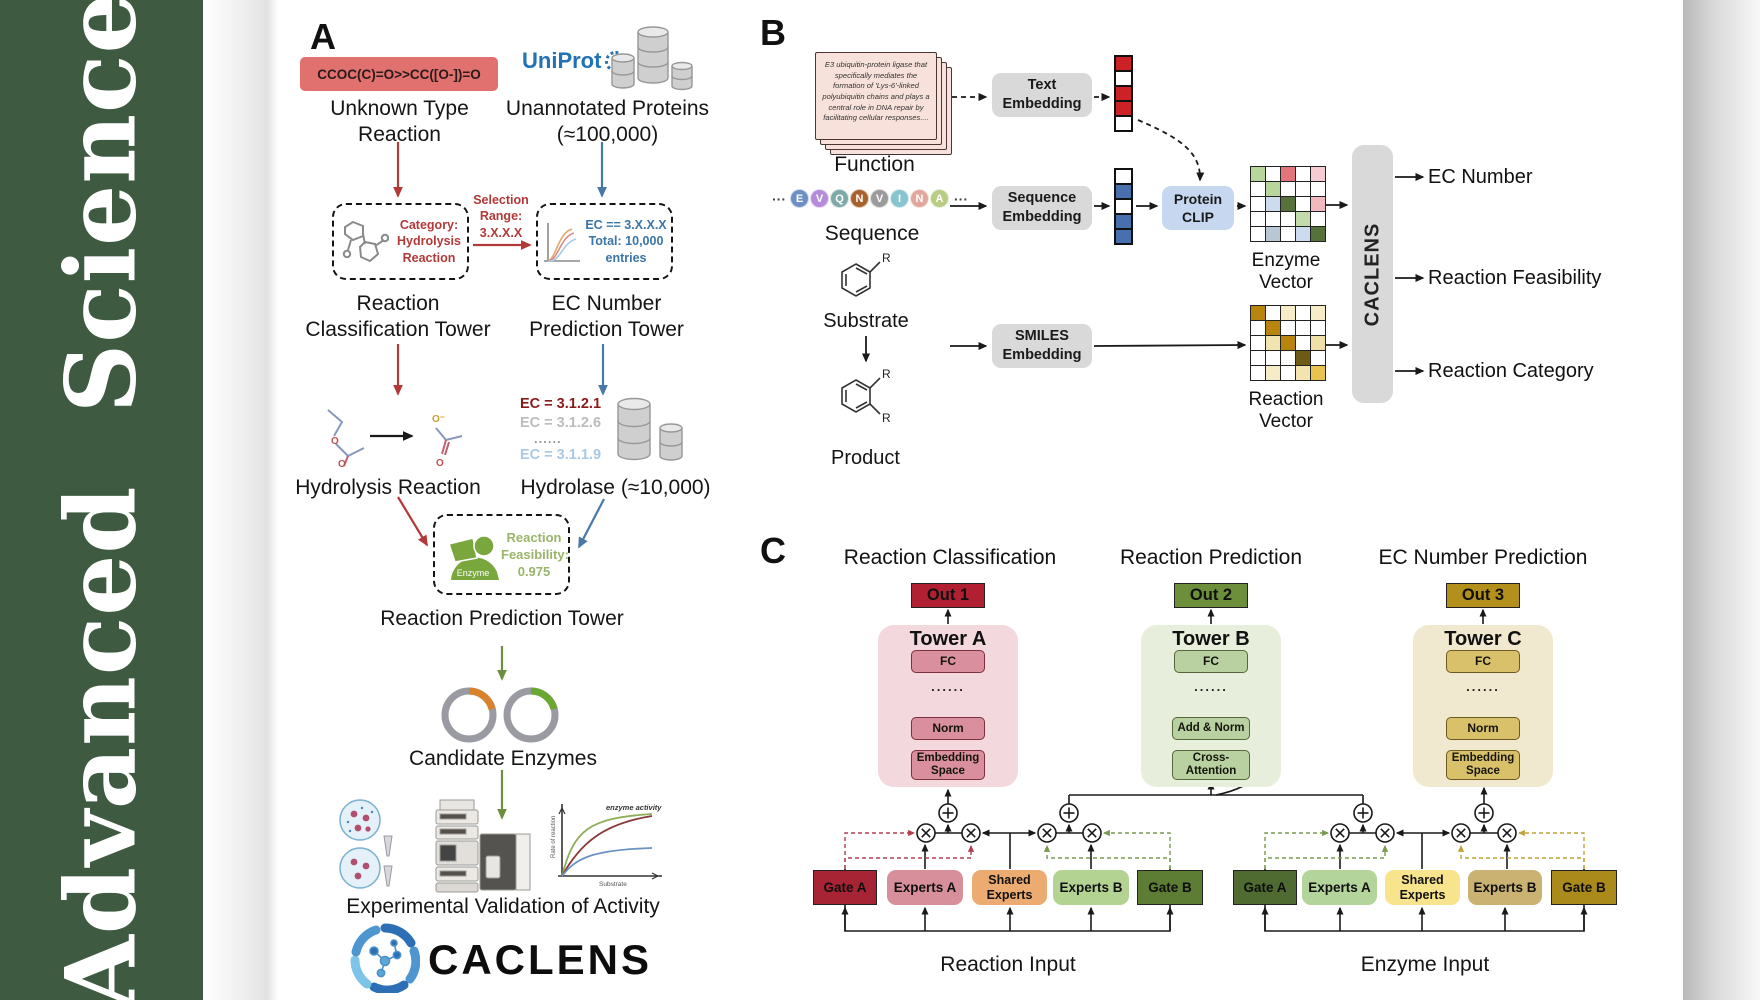 Image resolution: width=1760 pixels, height=1000 pixels. Describe the element at coordinates (500, 715) in the screenshot. I see `plasmids-icon` at that location.